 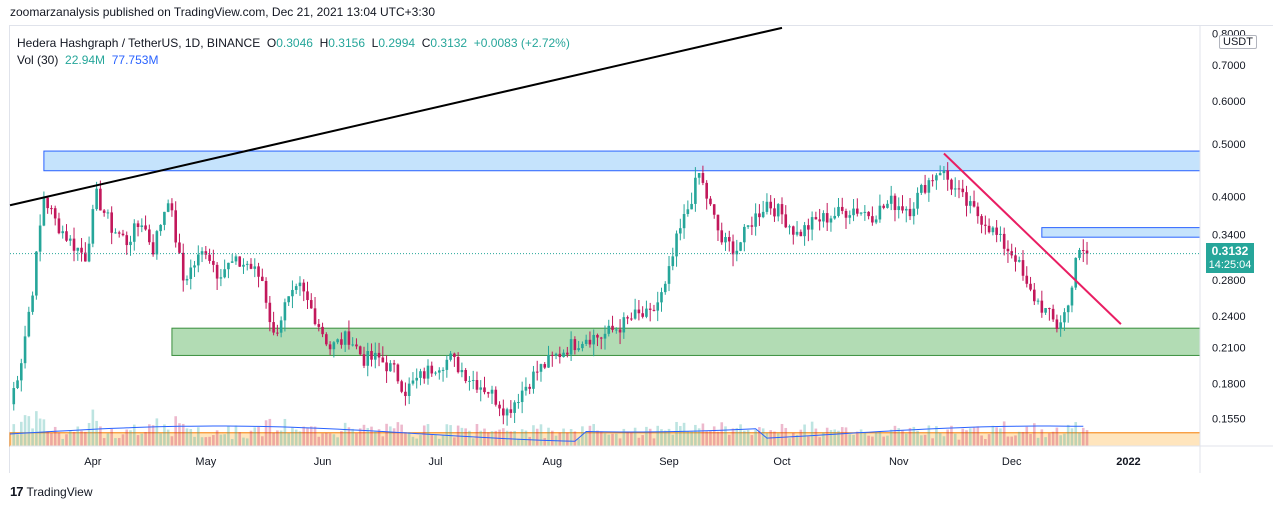 I want to click on tradingview-logo: 17 TradingView, so click(x=51, y=491).